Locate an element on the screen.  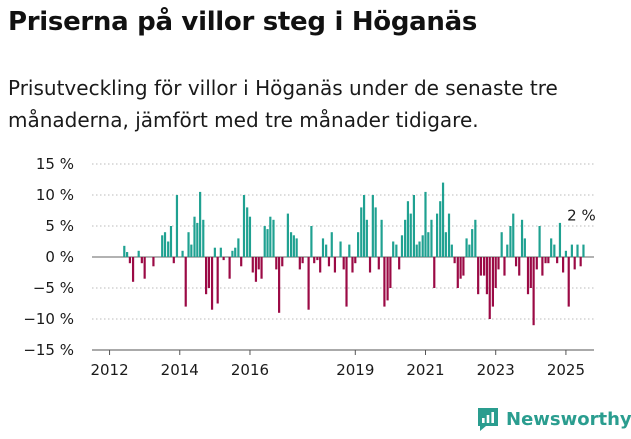
newsworthy-logo-icon is located at coordinates (488, 419).